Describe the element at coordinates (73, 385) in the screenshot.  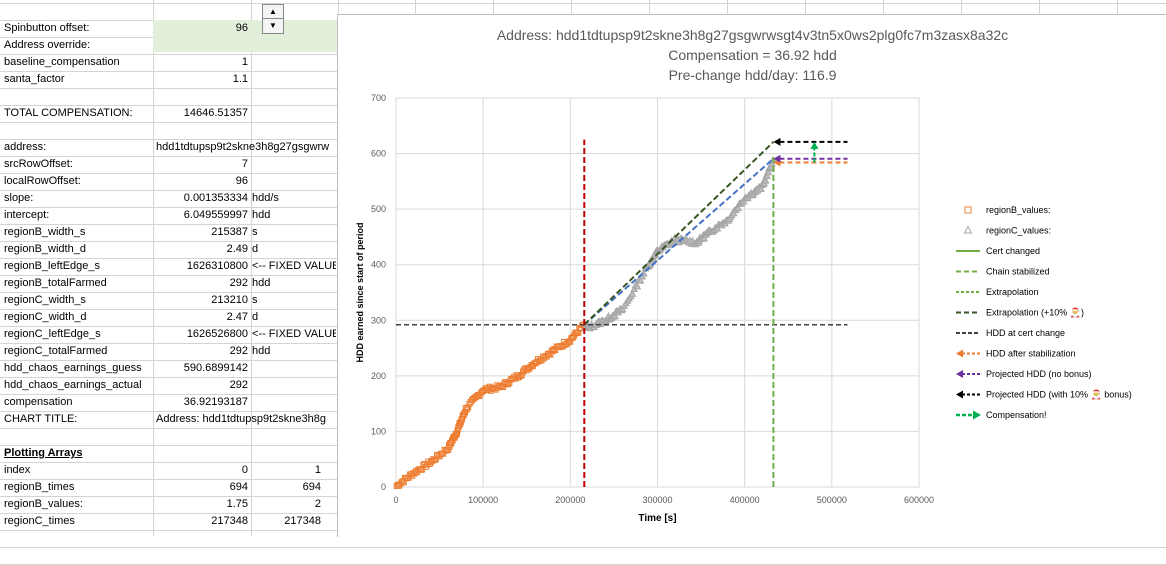
I see `cell-label: hdd_chaos_earnings_actual` at that location.